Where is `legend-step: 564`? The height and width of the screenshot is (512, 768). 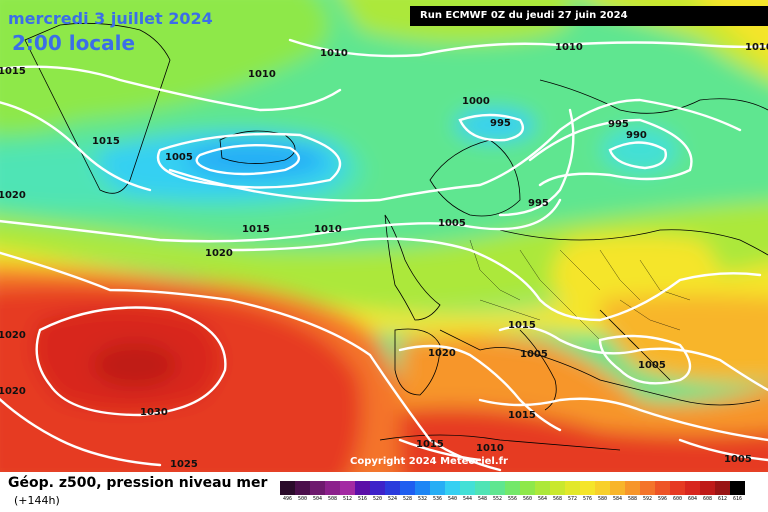
legend-step: 564 is located at coordinates (542, 492).